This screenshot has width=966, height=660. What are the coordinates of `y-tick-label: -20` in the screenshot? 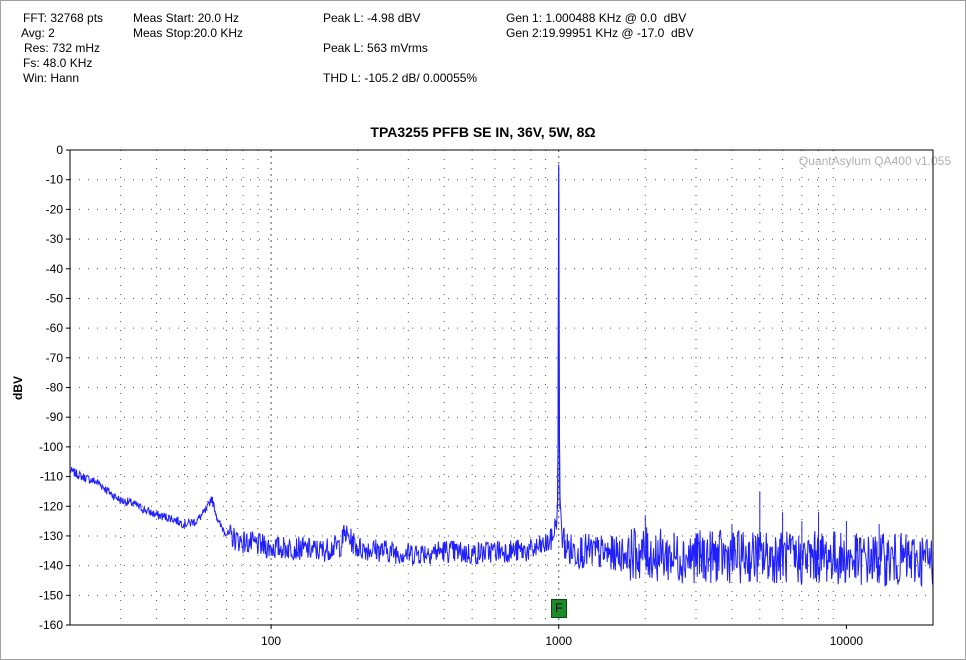 It's located at (55, 209).